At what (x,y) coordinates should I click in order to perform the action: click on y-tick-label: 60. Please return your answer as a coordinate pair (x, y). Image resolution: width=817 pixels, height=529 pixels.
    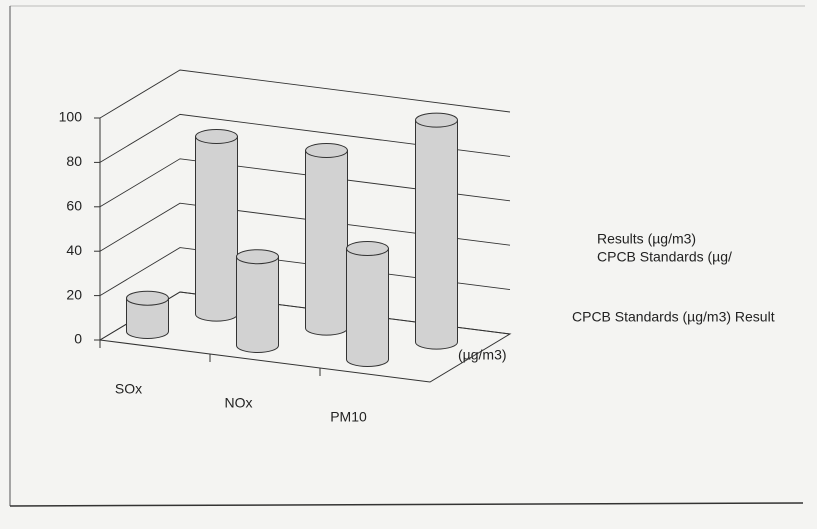
    Looking at the image, I should click on (74, 206).